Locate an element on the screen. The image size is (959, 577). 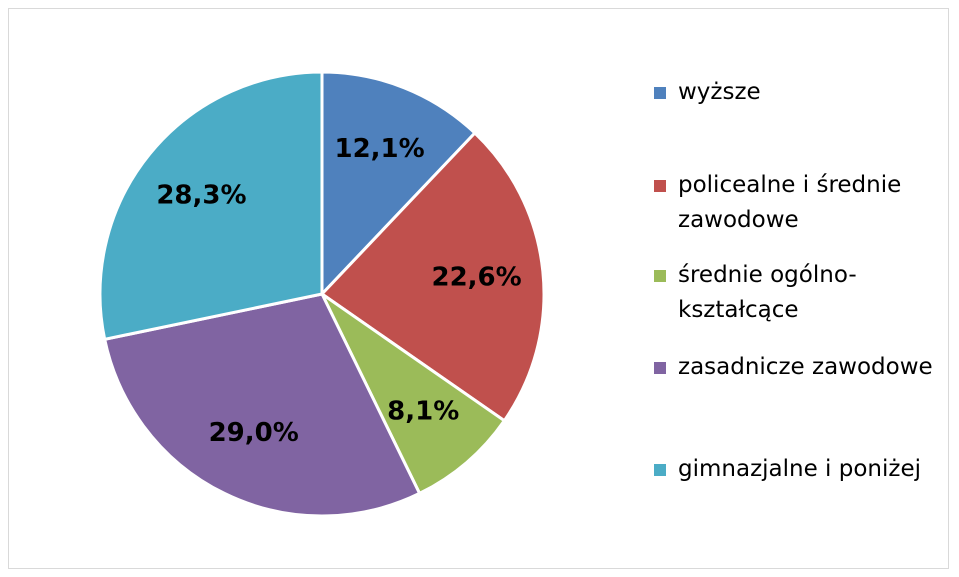
legend-label: wyższe is located at coordinates (719, 92).